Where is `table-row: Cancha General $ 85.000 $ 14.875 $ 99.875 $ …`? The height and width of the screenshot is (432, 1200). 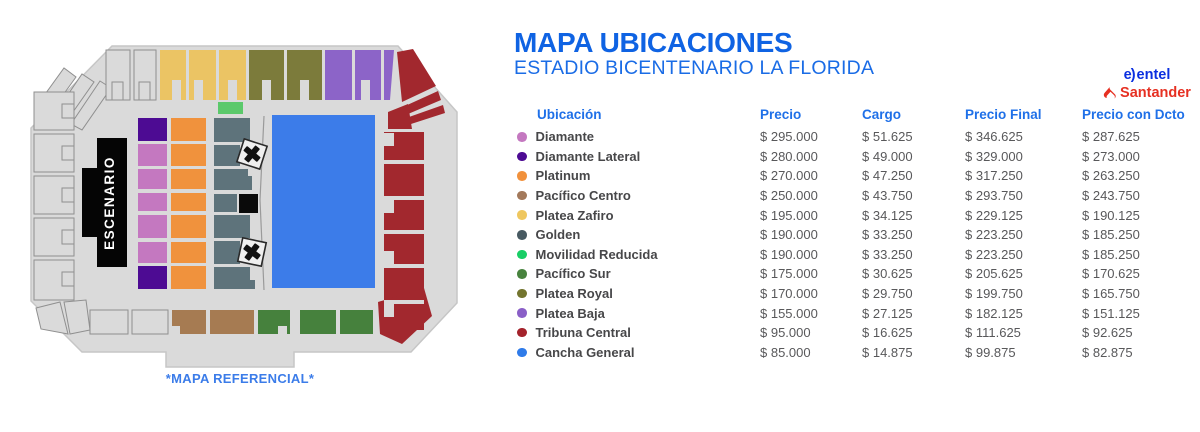
table-row: Cancha General $ 85.000 $ 14.875 $ 99.875 $ … is located at coordinates (857, 353).